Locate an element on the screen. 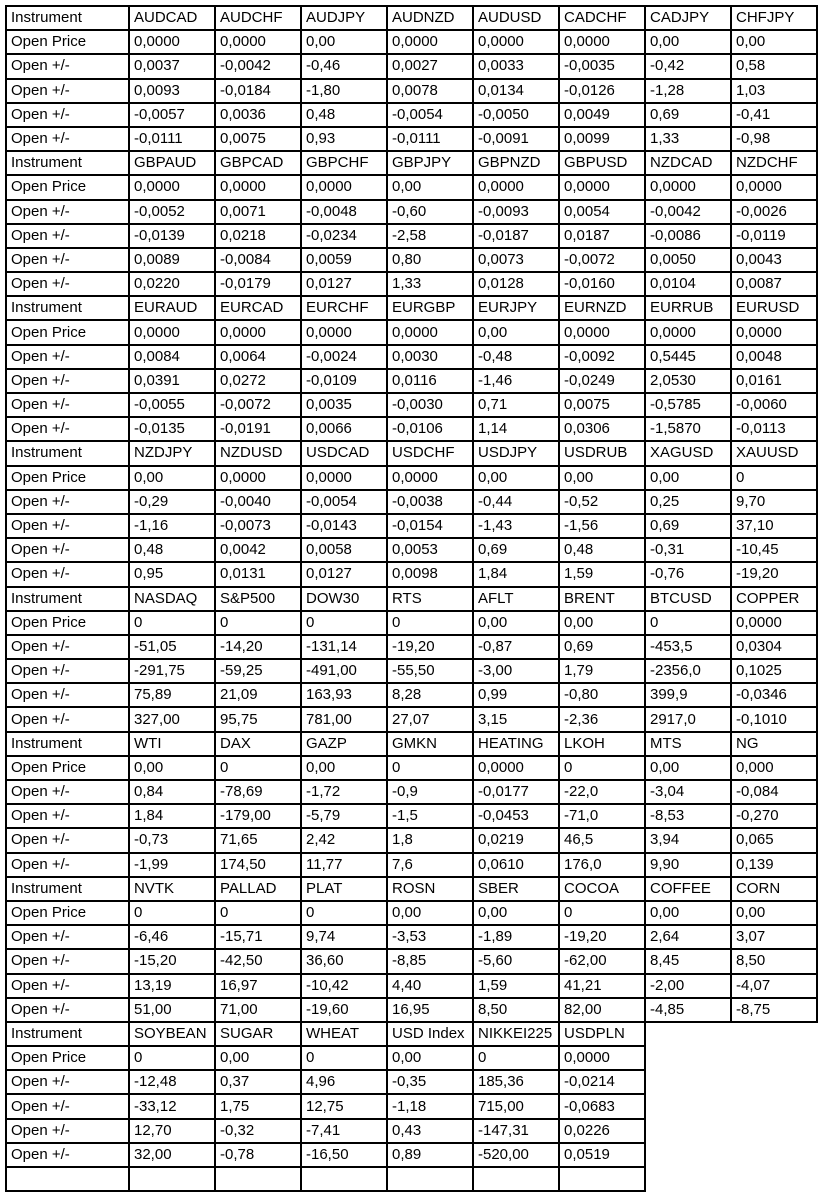 The image size is (819, 1192). open-change-cell: 11,77 is located at coordinates (344, 864).